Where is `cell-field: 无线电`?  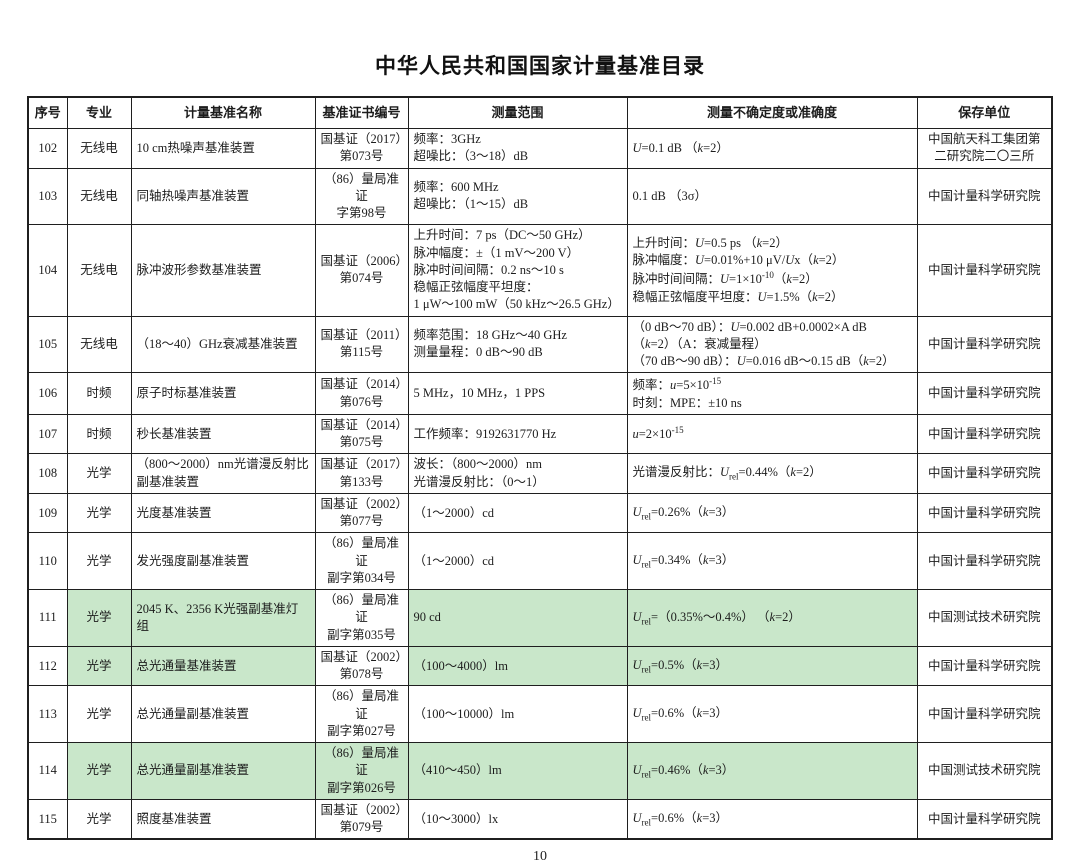 cell-field: 无线电 is located at coordinates (99, 196).